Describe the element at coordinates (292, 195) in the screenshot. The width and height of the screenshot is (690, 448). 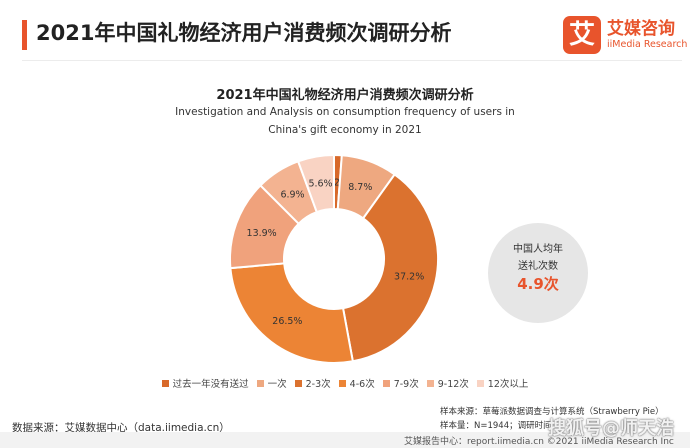
I see `donut-slice-label-5: 6.9%` at that location.